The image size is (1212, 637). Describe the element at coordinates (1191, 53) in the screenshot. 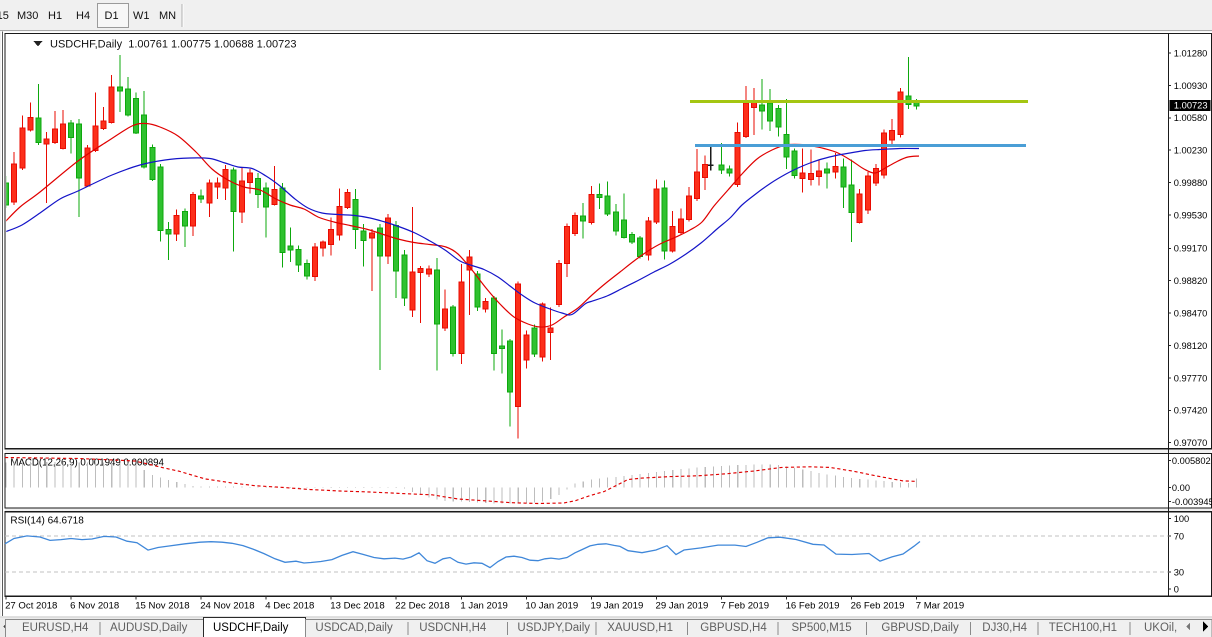

I see `svg-text: 1.01280` at that location.